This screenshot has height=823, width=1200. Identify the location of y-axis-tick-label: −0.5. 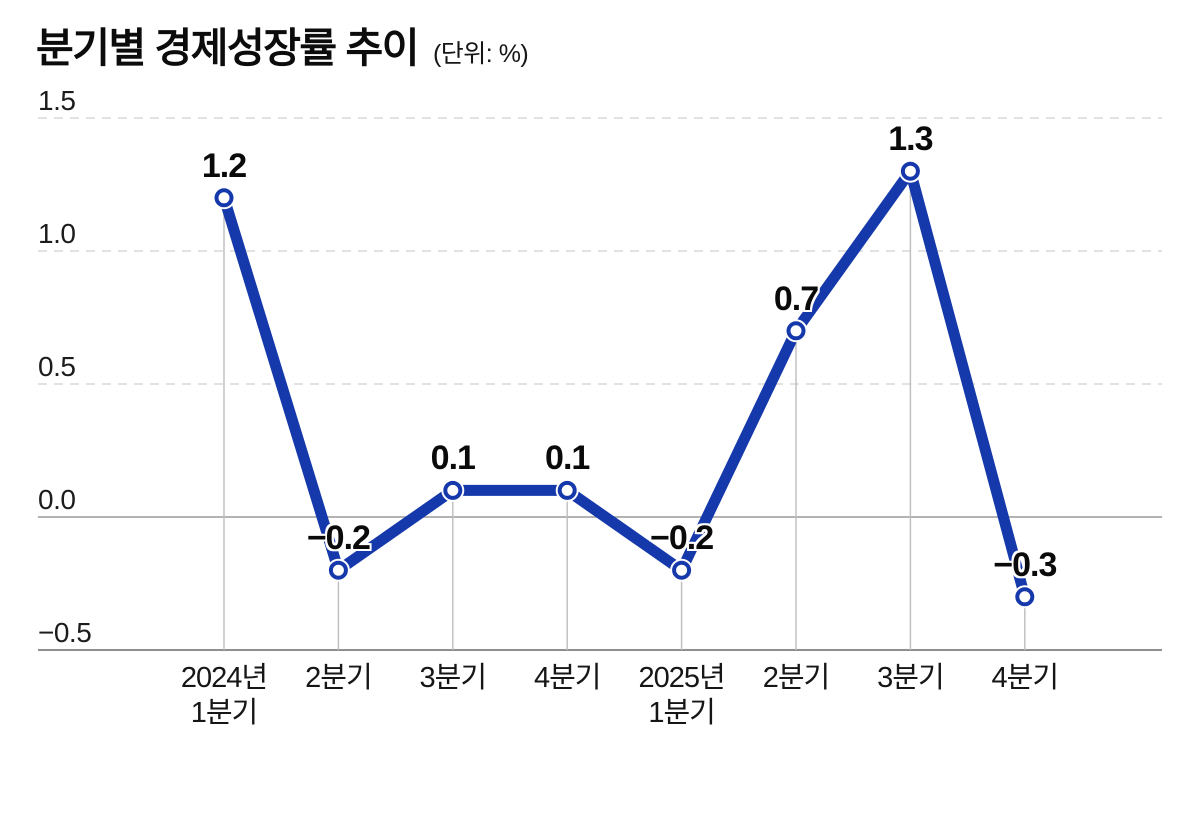
(65, 632).